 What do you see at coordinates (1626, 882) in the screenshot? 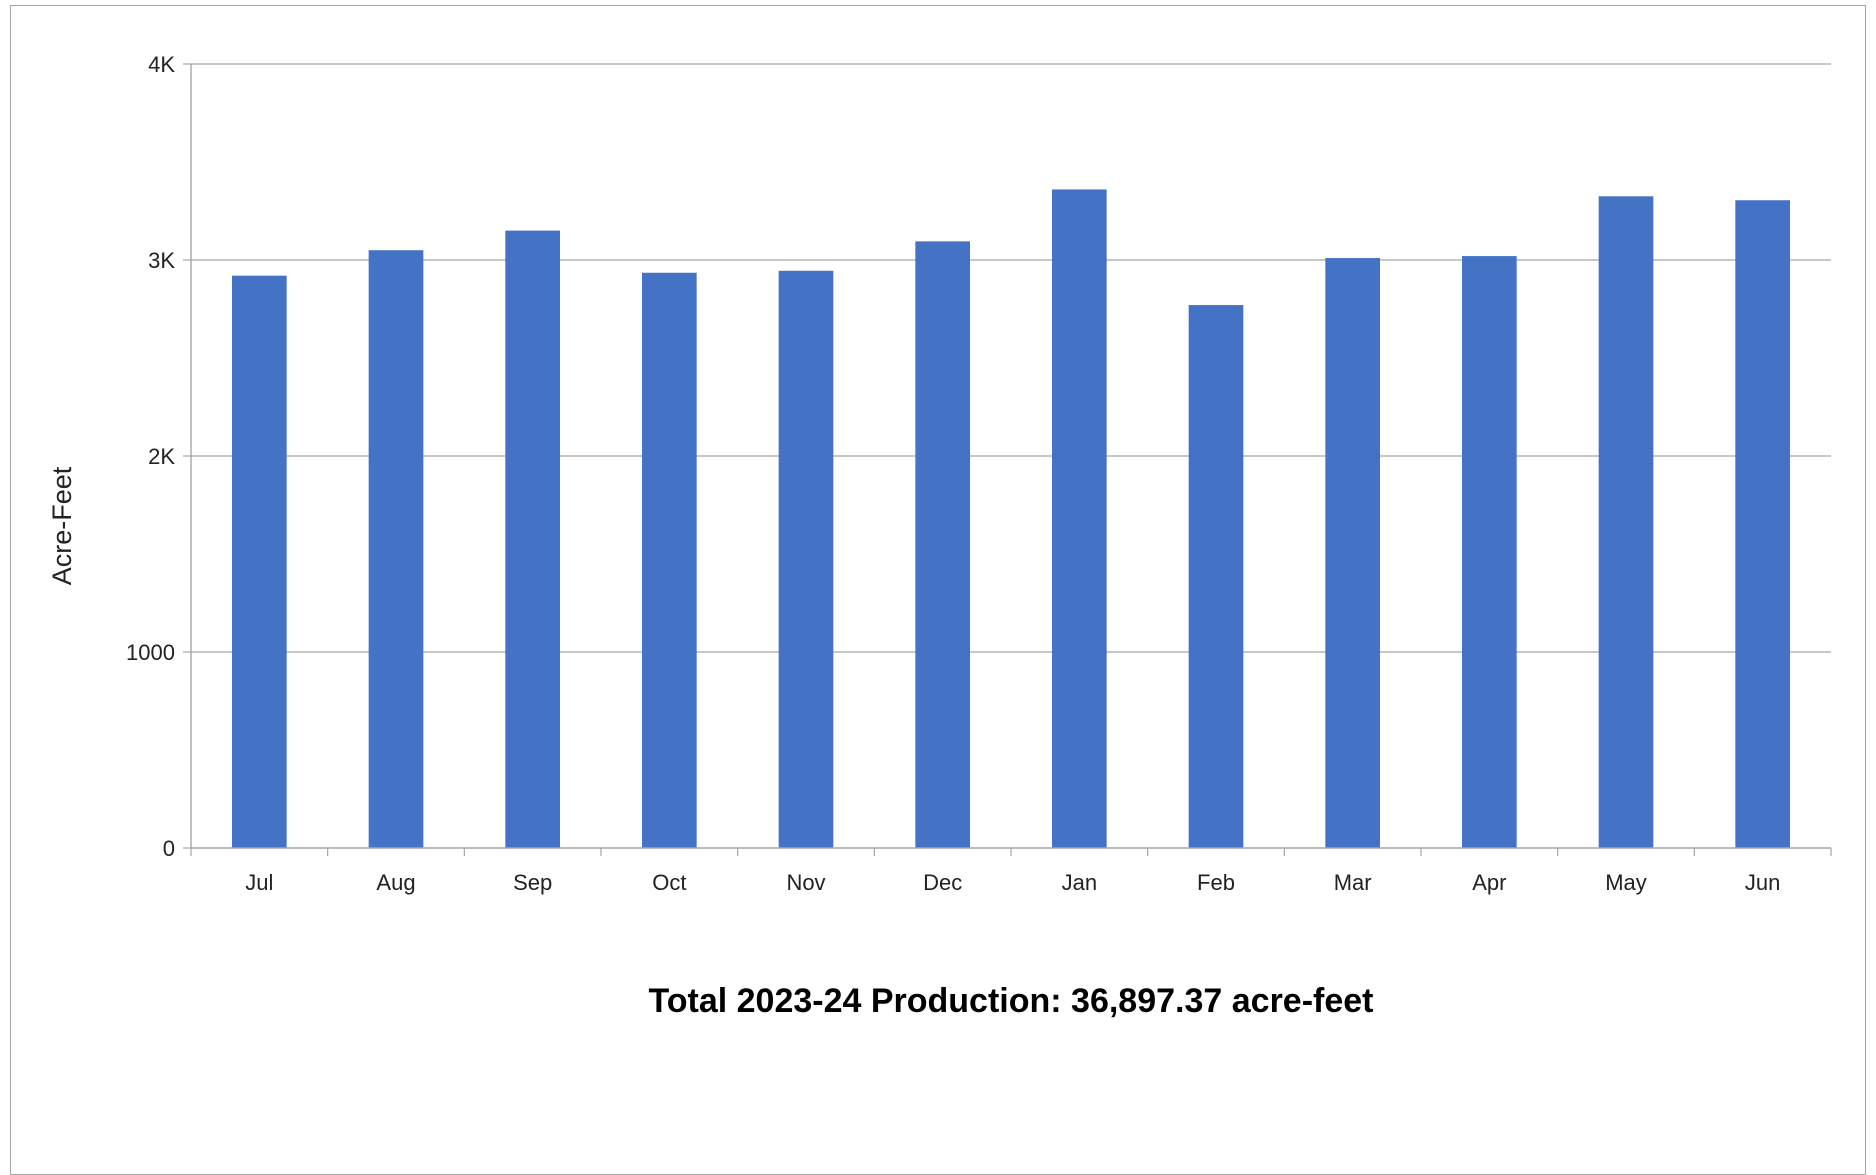
I see `x-tick-label-may: May` at bounding box center [1626, 882].